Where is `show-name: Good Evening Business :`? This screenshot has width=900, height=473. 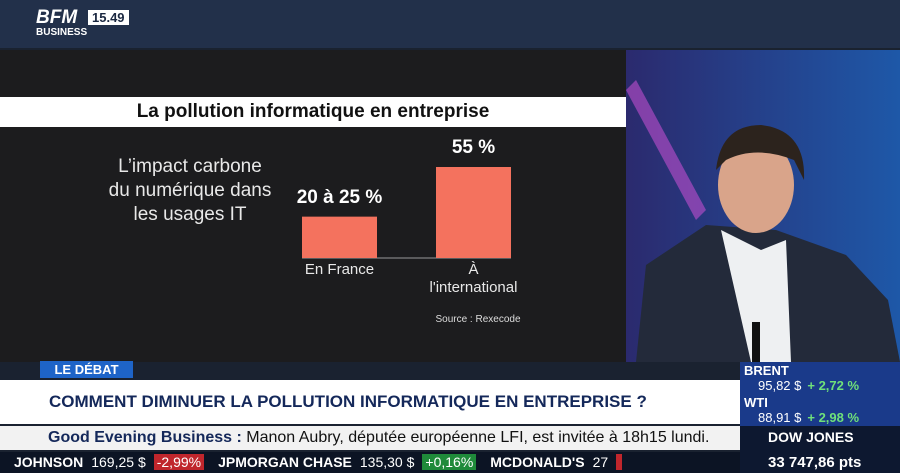 show-name: Good Evening Business : is located at coordinates (145, 437).